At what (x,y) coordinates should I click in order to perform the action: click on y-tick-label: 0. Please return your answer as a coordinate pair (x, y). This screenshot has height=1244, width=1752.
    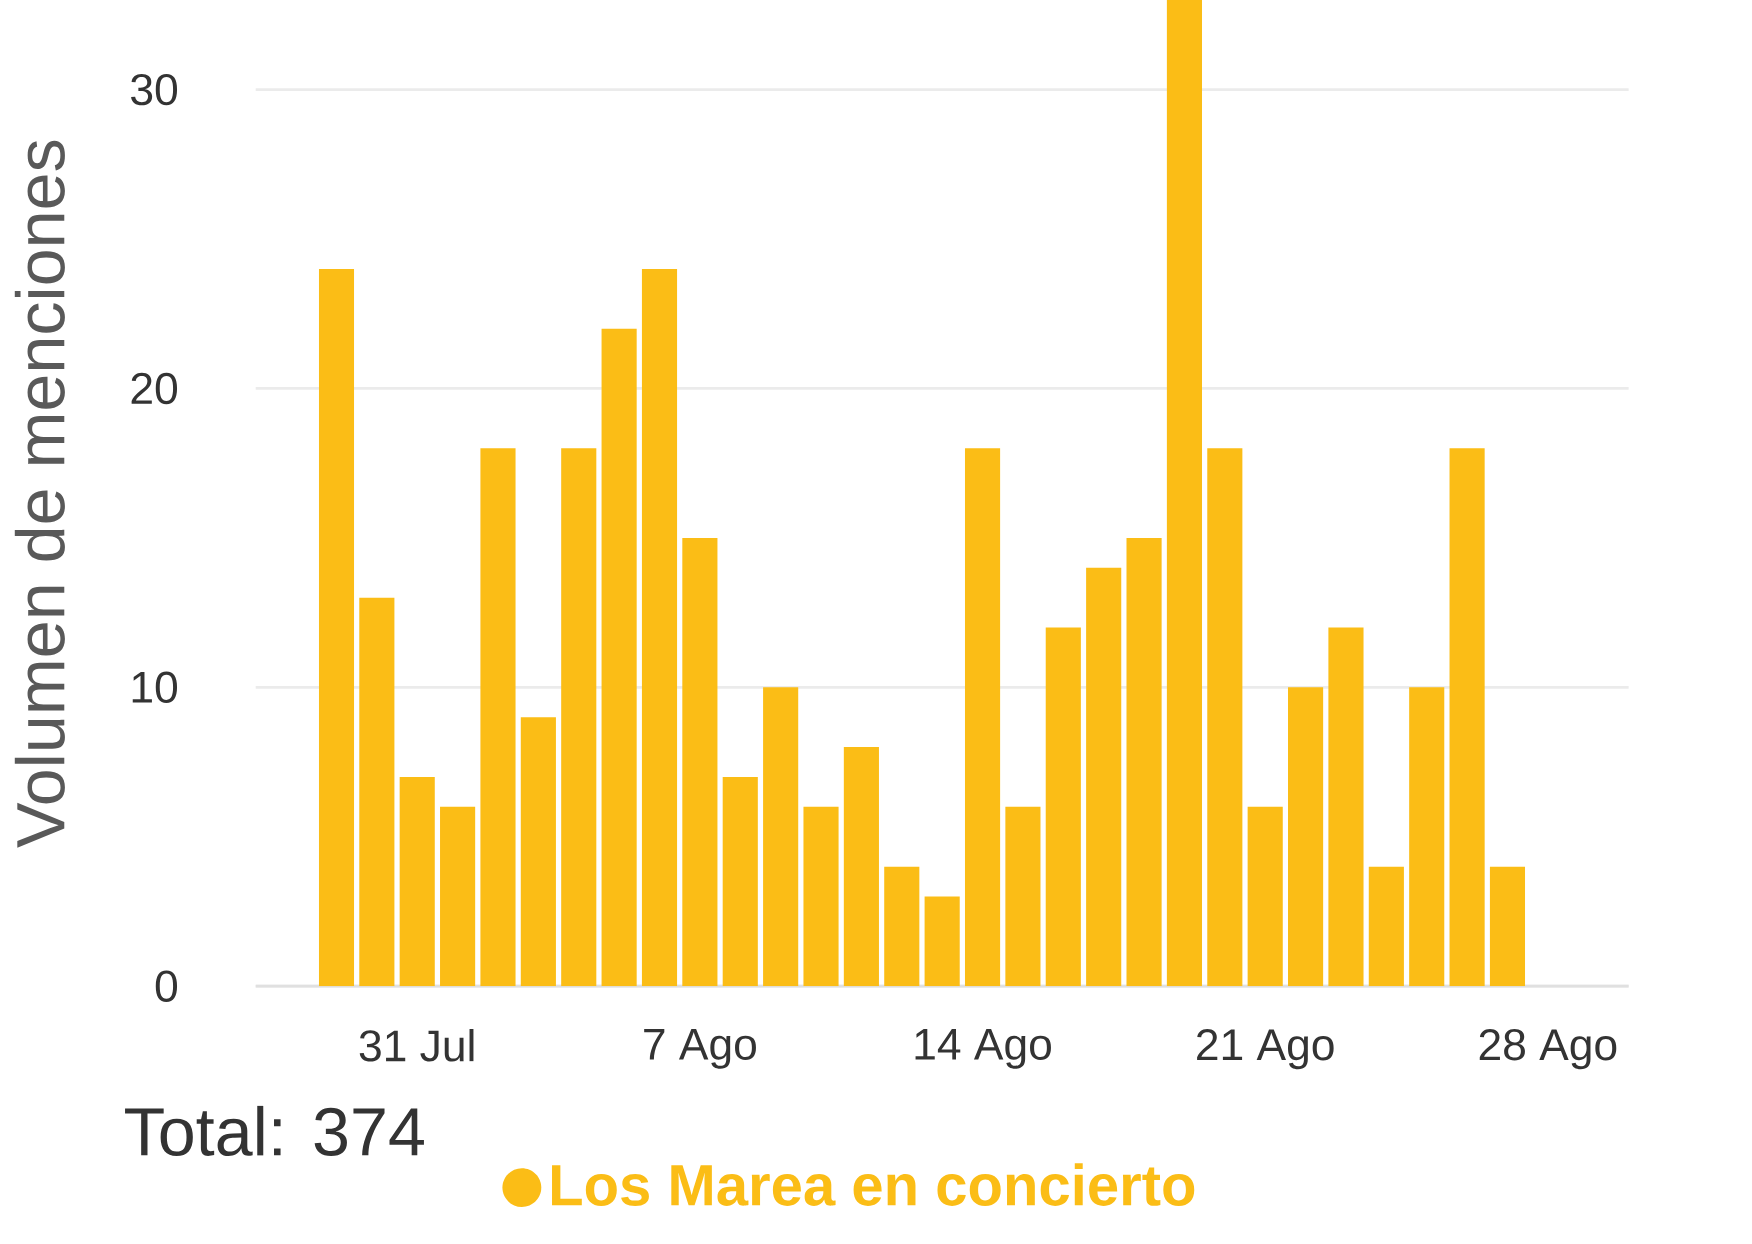
    Looking at the image, I should click on (166, 986).